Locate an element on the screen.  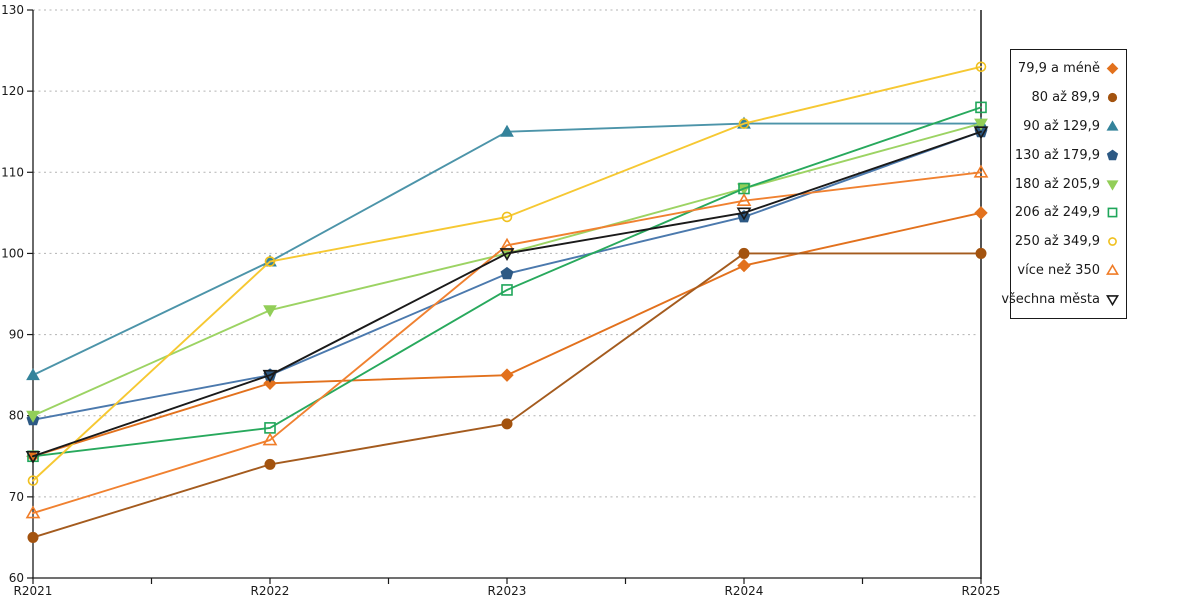
x-tick-label: R2022 is located at coordinates (270, 591).